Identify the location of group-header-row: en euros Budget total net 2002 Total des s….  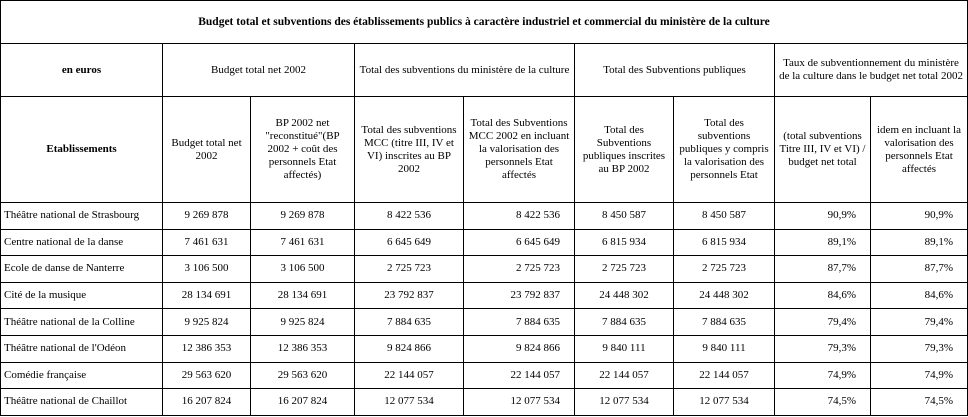
(484, 70).